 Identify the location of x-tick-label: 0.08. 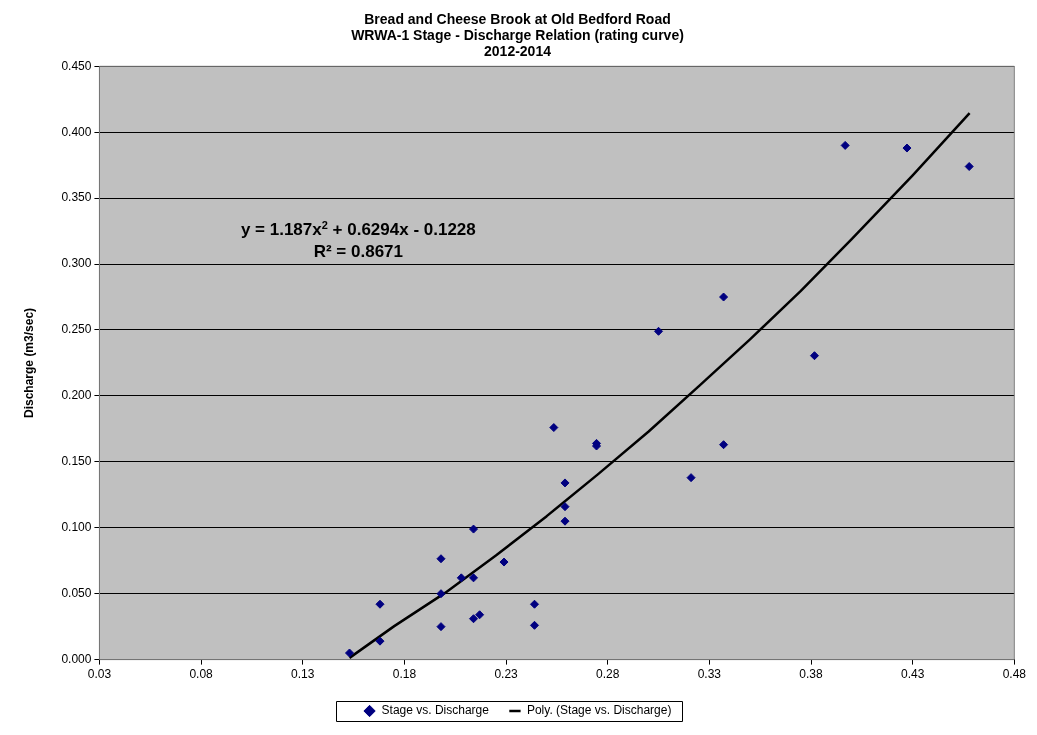
(201, 674).